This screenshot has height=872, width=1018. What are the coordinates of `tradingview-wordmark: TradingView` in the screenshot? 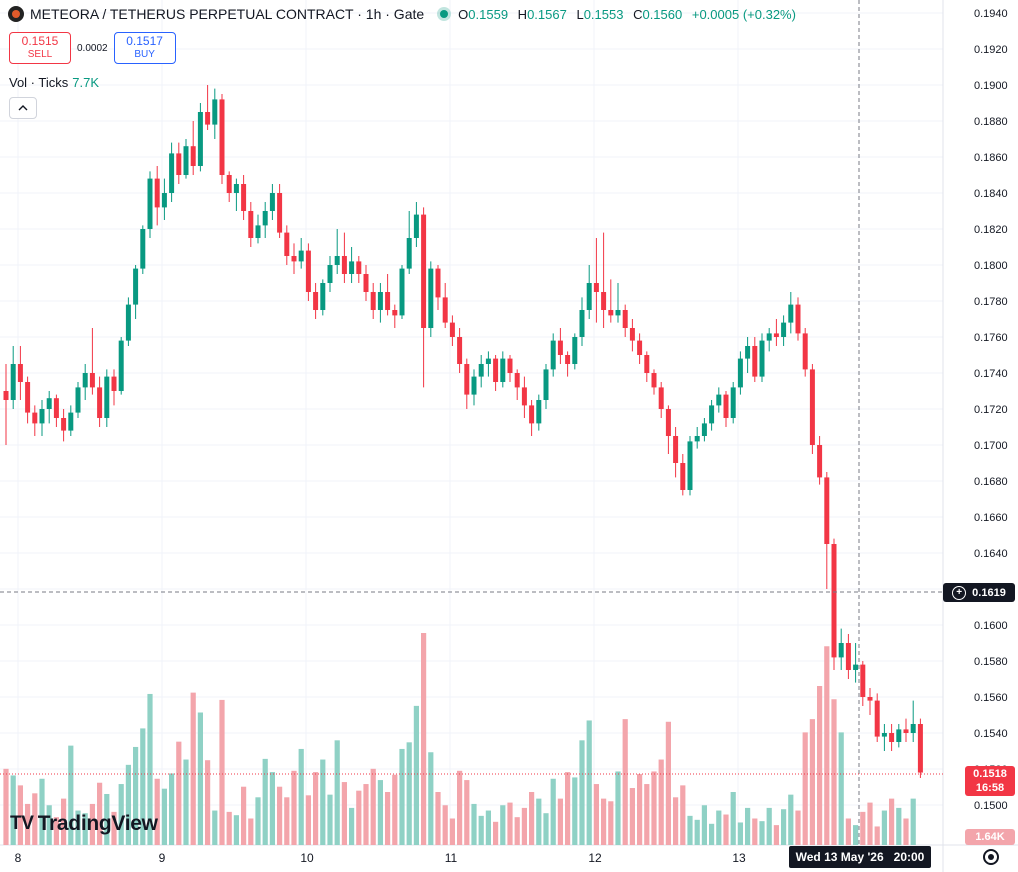 It's located at (97, 823).